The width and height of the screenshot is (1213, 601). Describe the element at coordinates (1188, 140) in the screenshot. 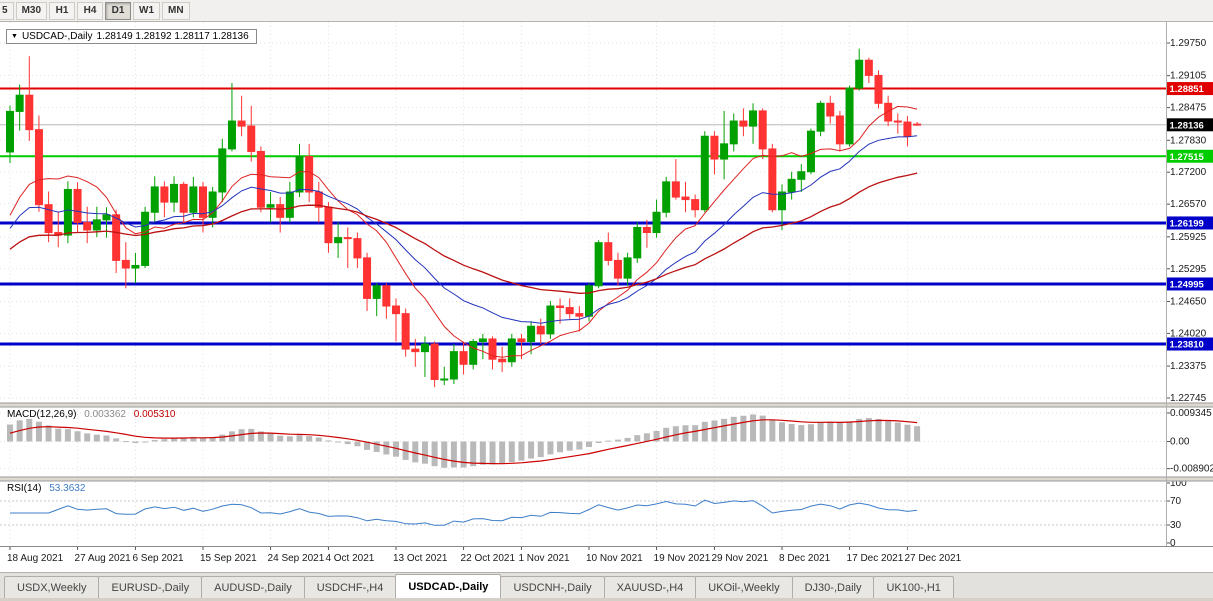

I see `svg-text: 1.27830` at that location.